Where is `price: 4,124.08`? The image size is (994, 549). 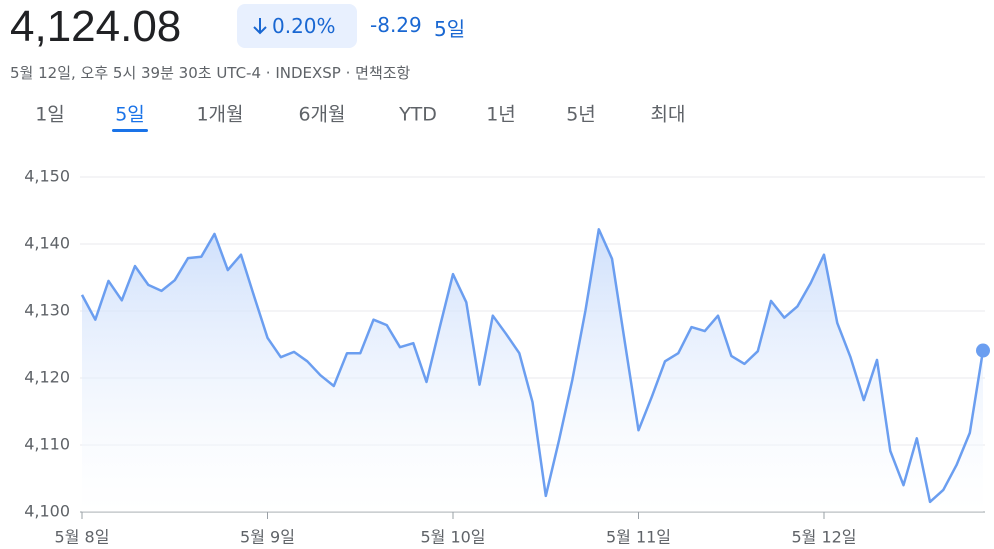 price: 4,124.08 is located at coordinates (96, 26).